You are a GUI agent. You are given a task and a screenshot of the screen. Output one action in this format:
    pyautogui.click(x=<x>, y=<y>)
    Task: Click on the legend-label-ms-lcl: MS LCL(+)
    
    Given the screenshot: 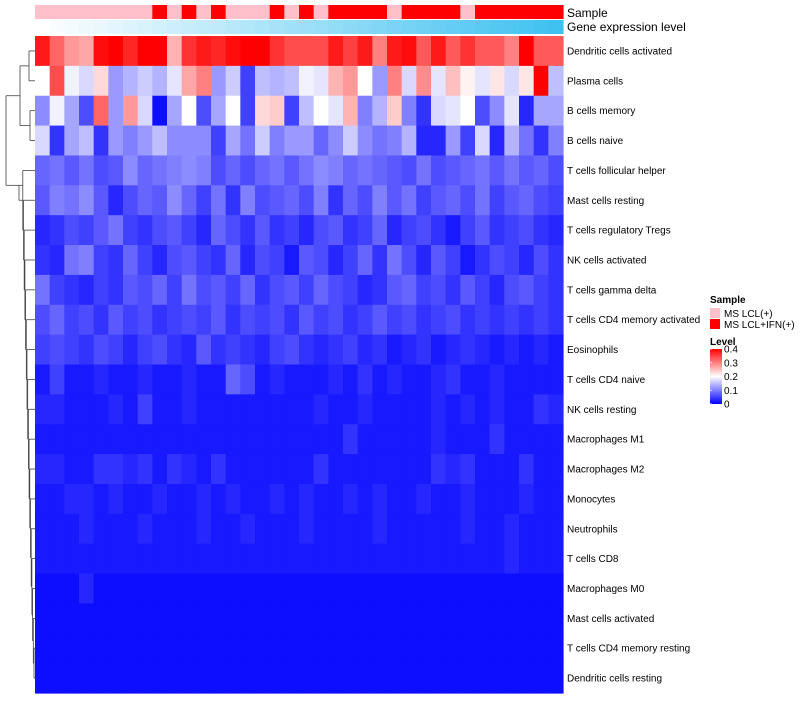 What is the action you would take?
    pyautogui.click(x=748, y=314)
    